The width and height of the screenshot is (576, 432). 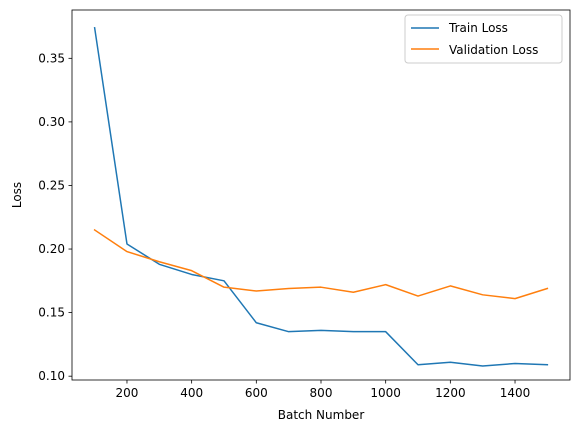 I want to click on x-axis-label: Batch Number, so click(x=321, y=415).